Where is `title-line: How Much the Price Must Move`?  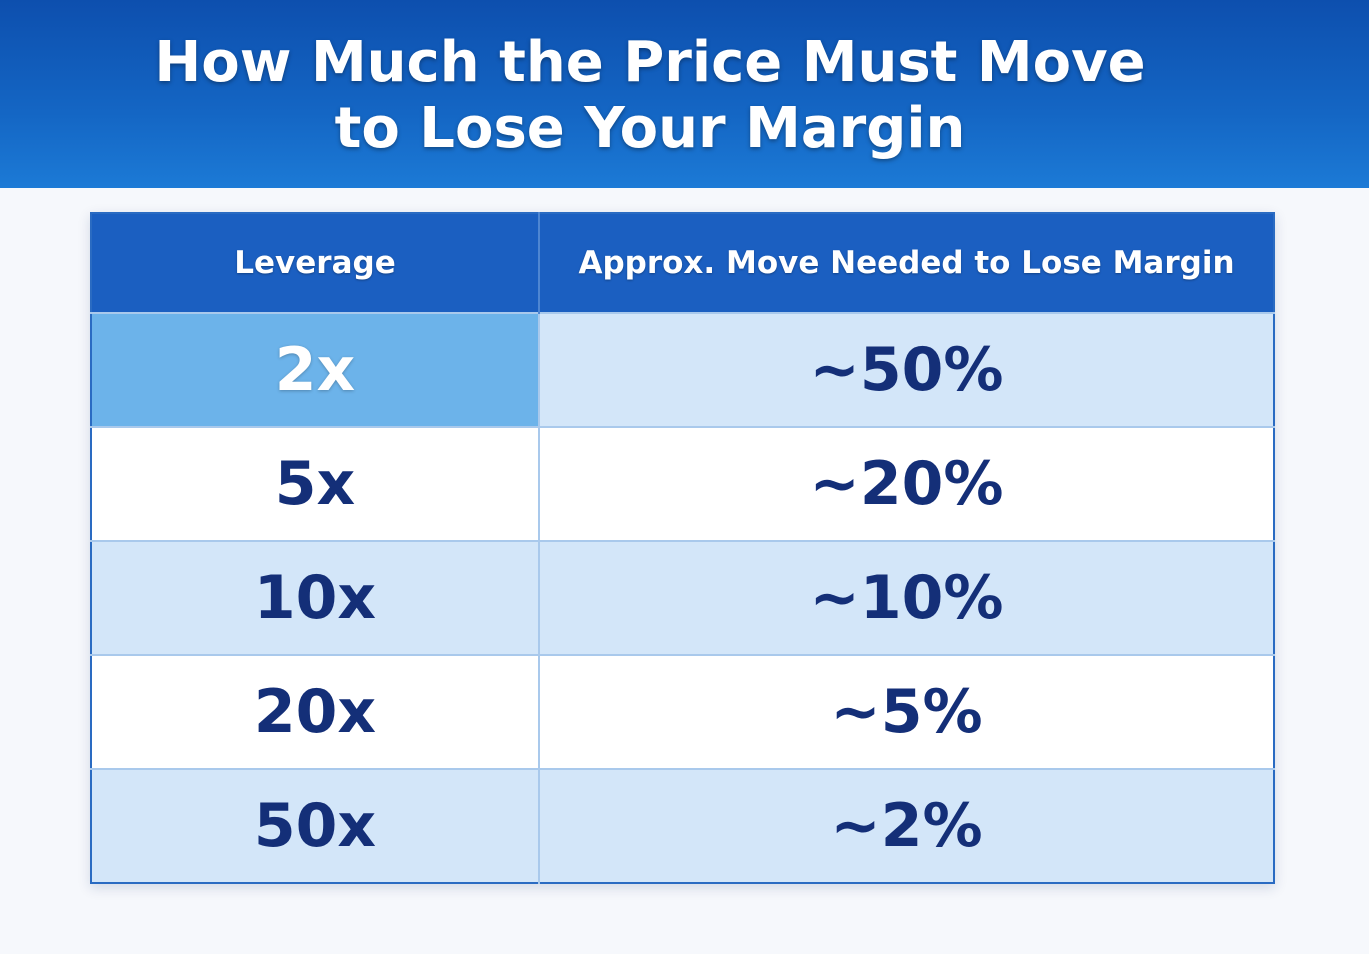
title-line: How Much the Price Must Move is located at coordinates (650, 62).